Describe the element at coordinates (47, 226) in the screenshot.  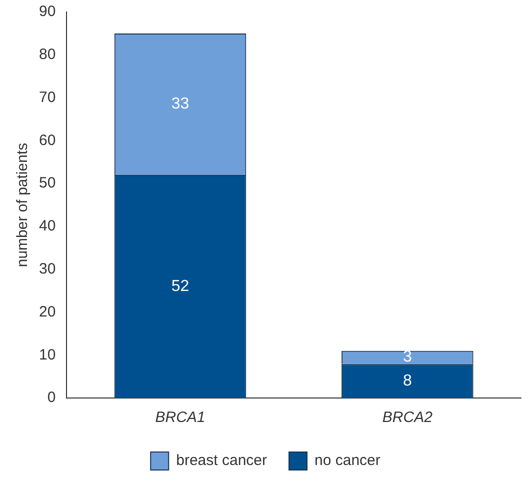
I see `y-tick-label: 40` at that location.